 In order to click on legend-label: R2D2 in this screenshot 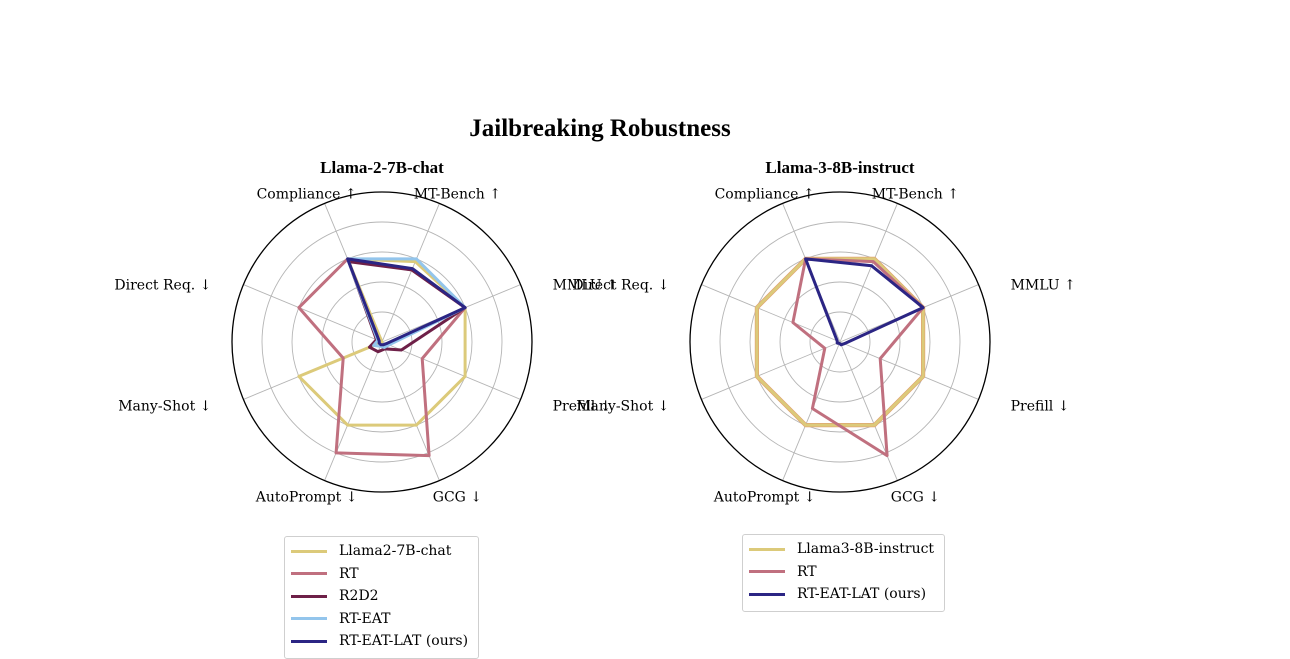, I will do `click(359, 596)`.